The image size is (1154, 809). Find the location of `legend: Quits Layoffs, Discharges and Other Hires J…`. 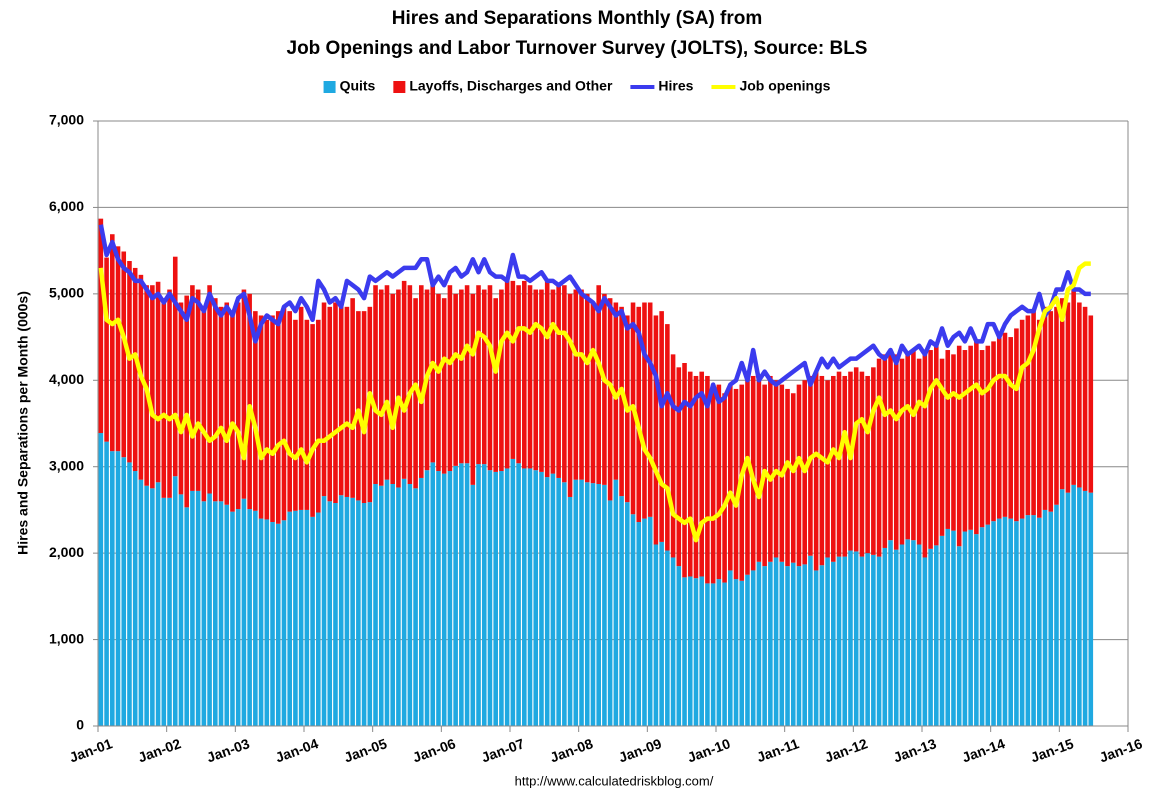

legend: Quits Layoffs, Discharges and Other Hires J… is located at coordinates (577, 86).